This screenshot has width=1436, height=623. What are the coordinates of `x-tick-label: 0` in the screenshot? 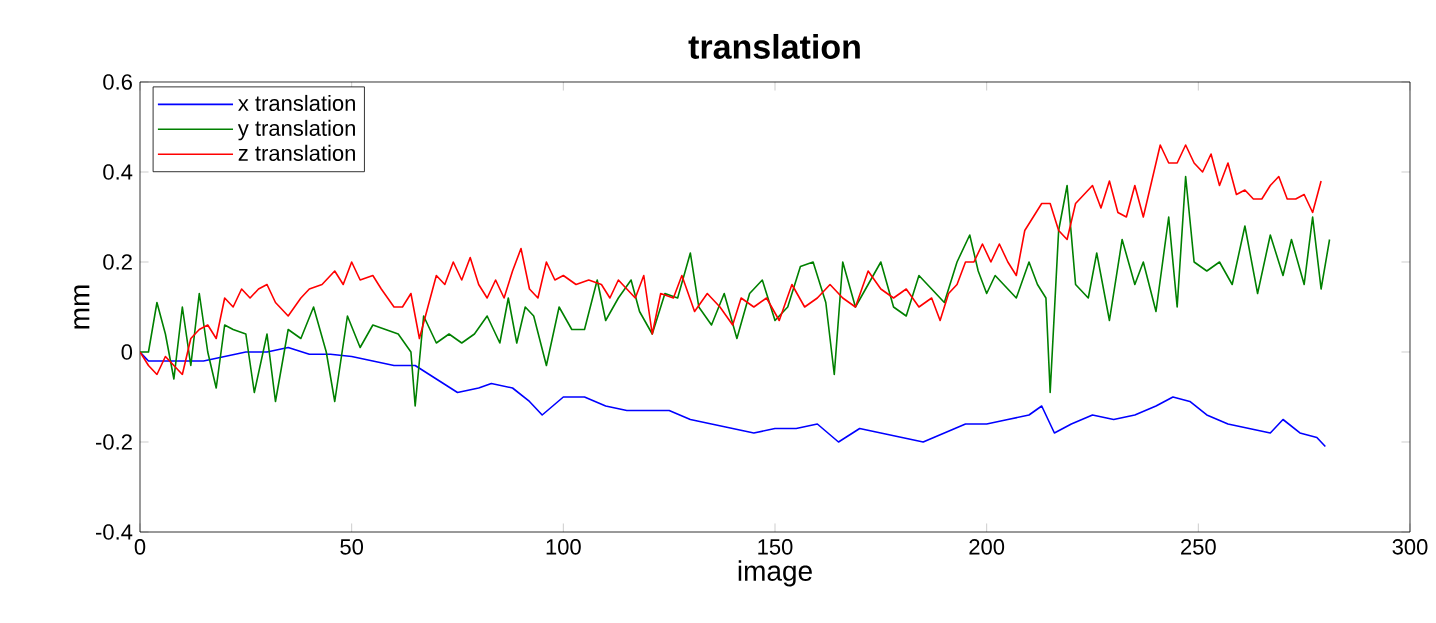 It's located at (140, 547).